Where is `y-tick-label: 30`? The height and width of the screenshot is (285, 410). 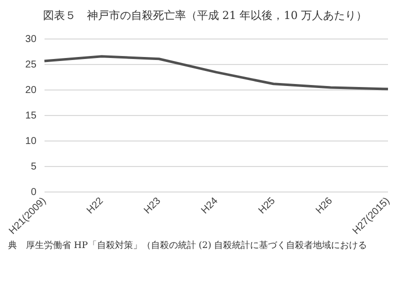 y-tick-label: 30 is located at coordinates (31, 39).